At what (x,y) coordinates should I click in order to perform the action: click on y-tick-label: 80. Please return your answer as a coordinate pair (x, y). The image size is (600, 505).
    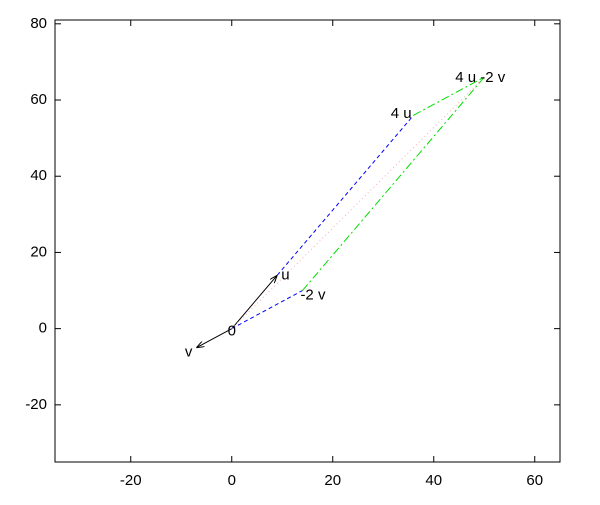
    Looking at the image, I should click on (38, 23).